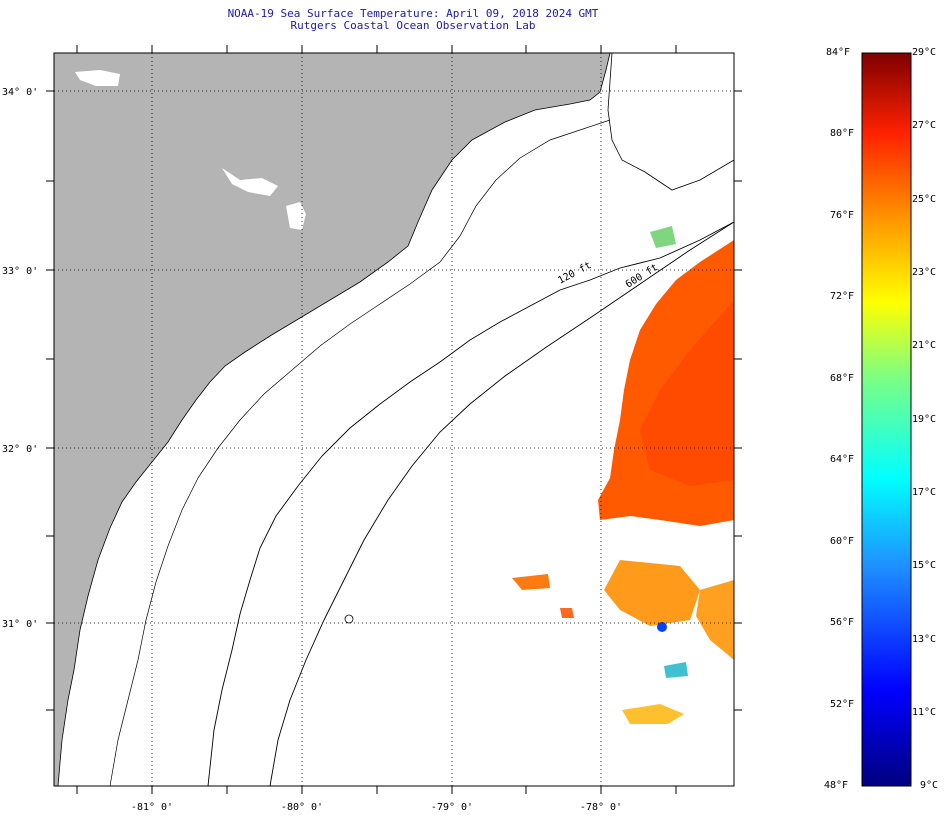 Image resolution: width=944 pixels, height=817 pixels. I want to click on map-subtitle: Rutgers Coastal Ocean Observation Lab, so click(413, 25).